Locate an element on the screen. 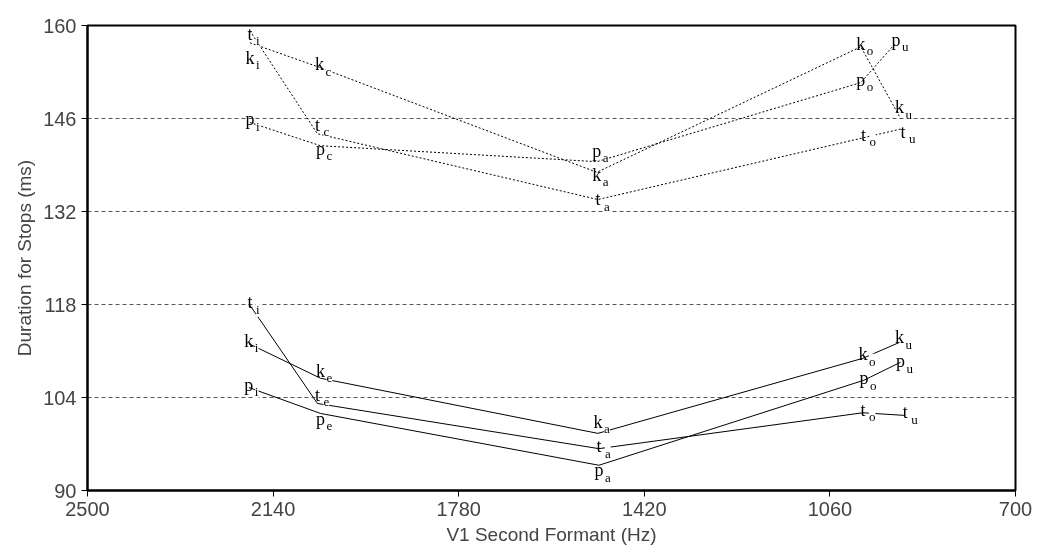 Image resolution: width=1043 pixels, height=554 pixels. x-tick-label: 1420 is located at coordinates (644, 508).